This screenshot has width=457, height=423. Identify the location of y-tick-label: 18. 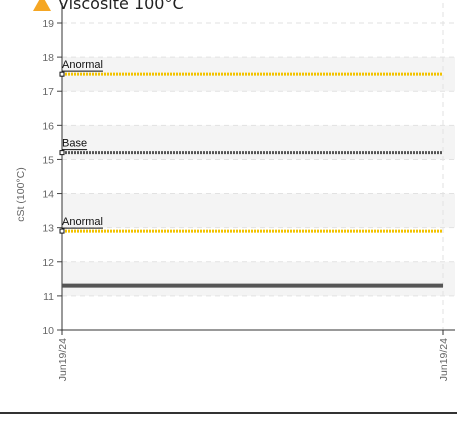
(48, 58).